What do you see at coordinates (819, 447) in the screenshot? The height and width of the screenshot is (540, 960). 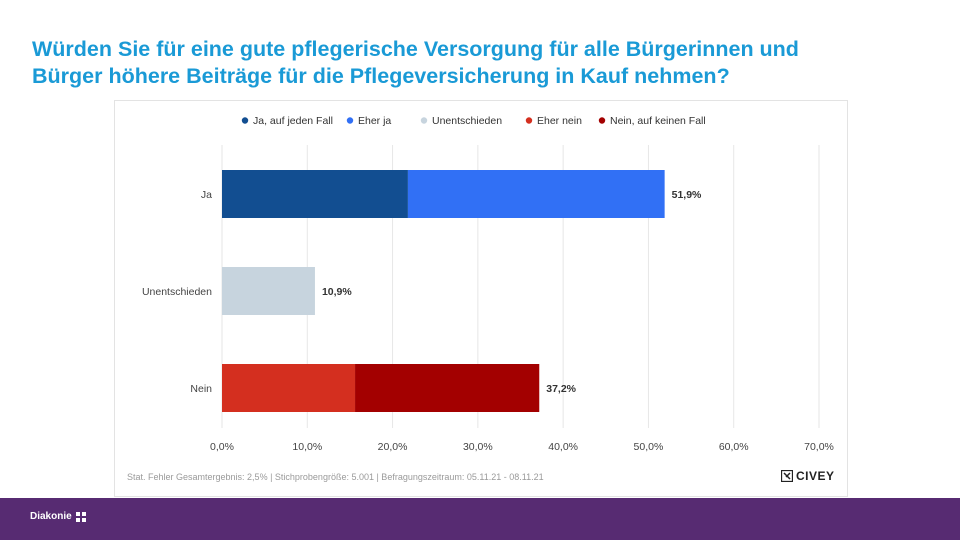 I see `x-tick-label: 70,0%` at bounding box center [819, 447].